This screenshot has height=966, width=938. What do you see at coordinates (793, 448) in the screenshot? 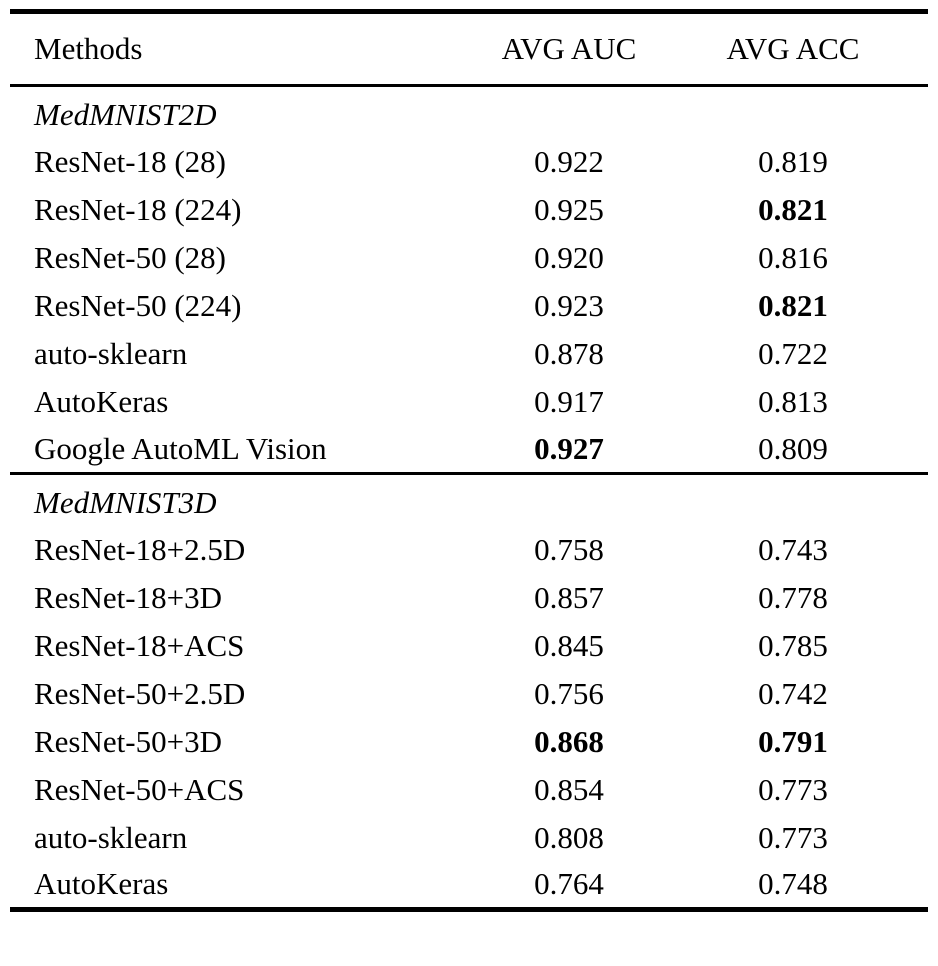
I see `avg-acc-value: 0.809` at bounding box center [793, 448].